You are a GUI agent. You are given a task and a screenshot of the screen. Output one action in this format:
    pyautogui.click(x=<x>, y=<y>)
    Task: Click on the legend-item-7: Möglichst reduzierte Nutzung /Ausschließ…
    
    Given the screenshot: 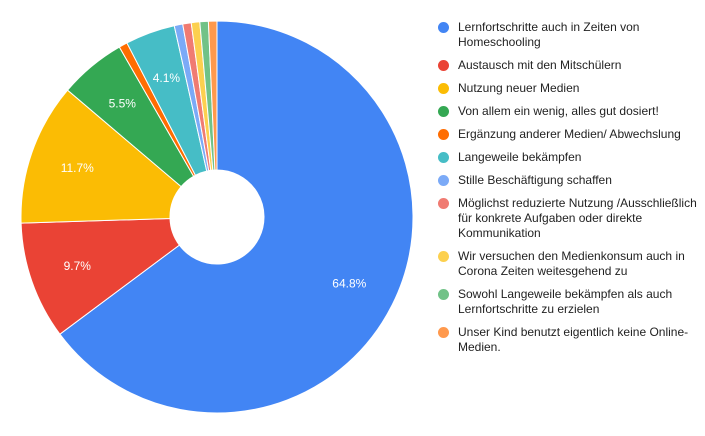 What is the action you would take?
    pyautogui.click(x=569, y=218)
    